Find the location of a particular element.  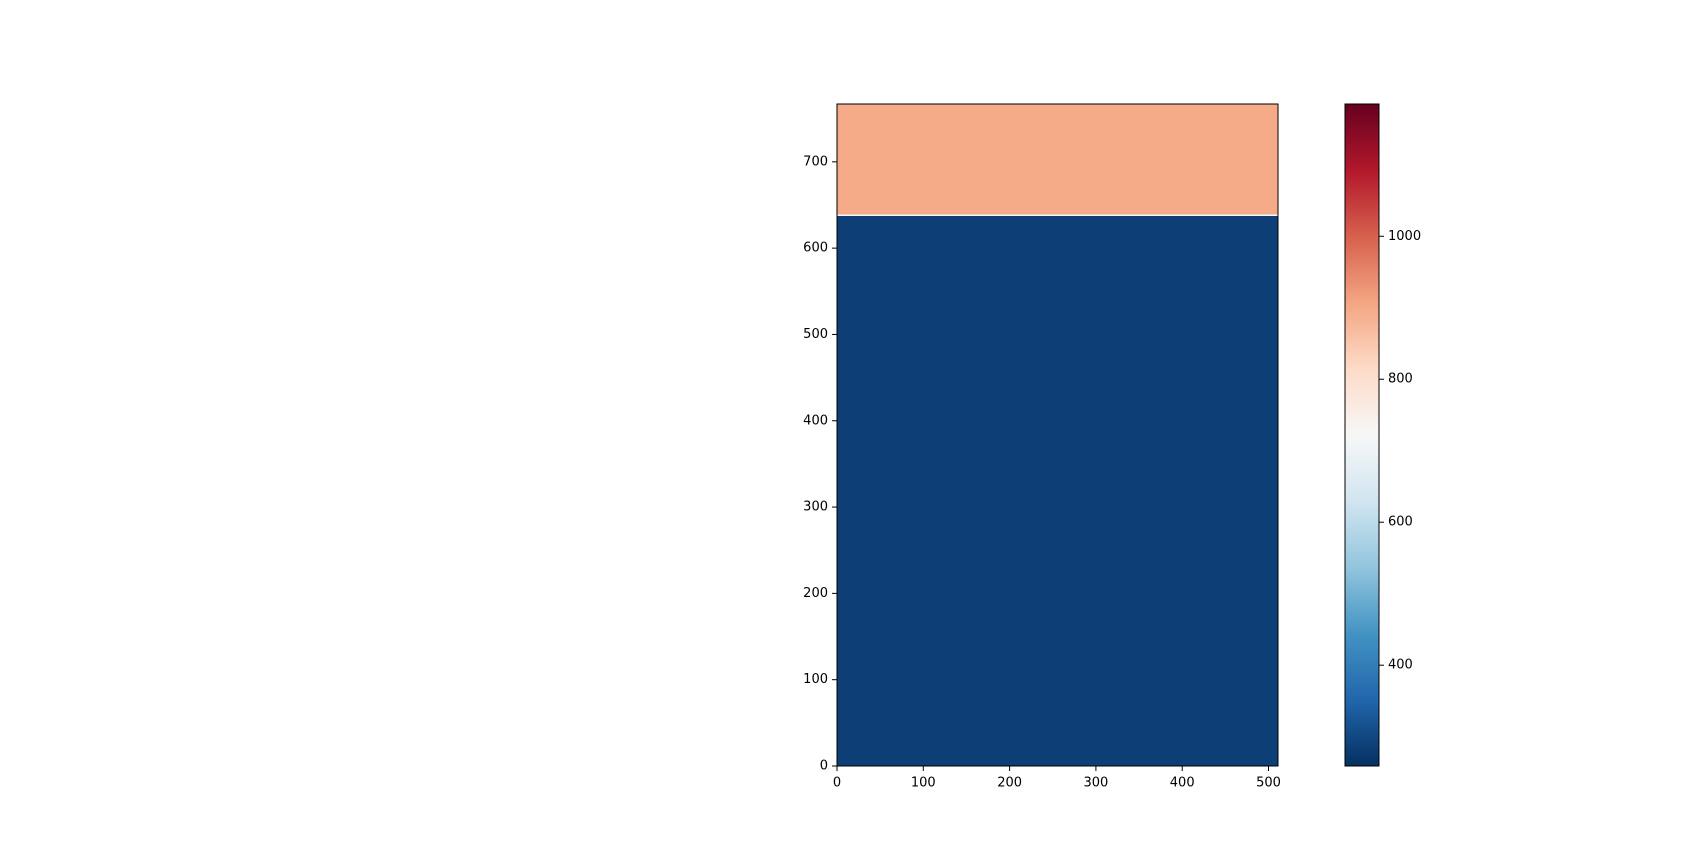

y-tick-label: 700 is located at coordinates (815, 161).